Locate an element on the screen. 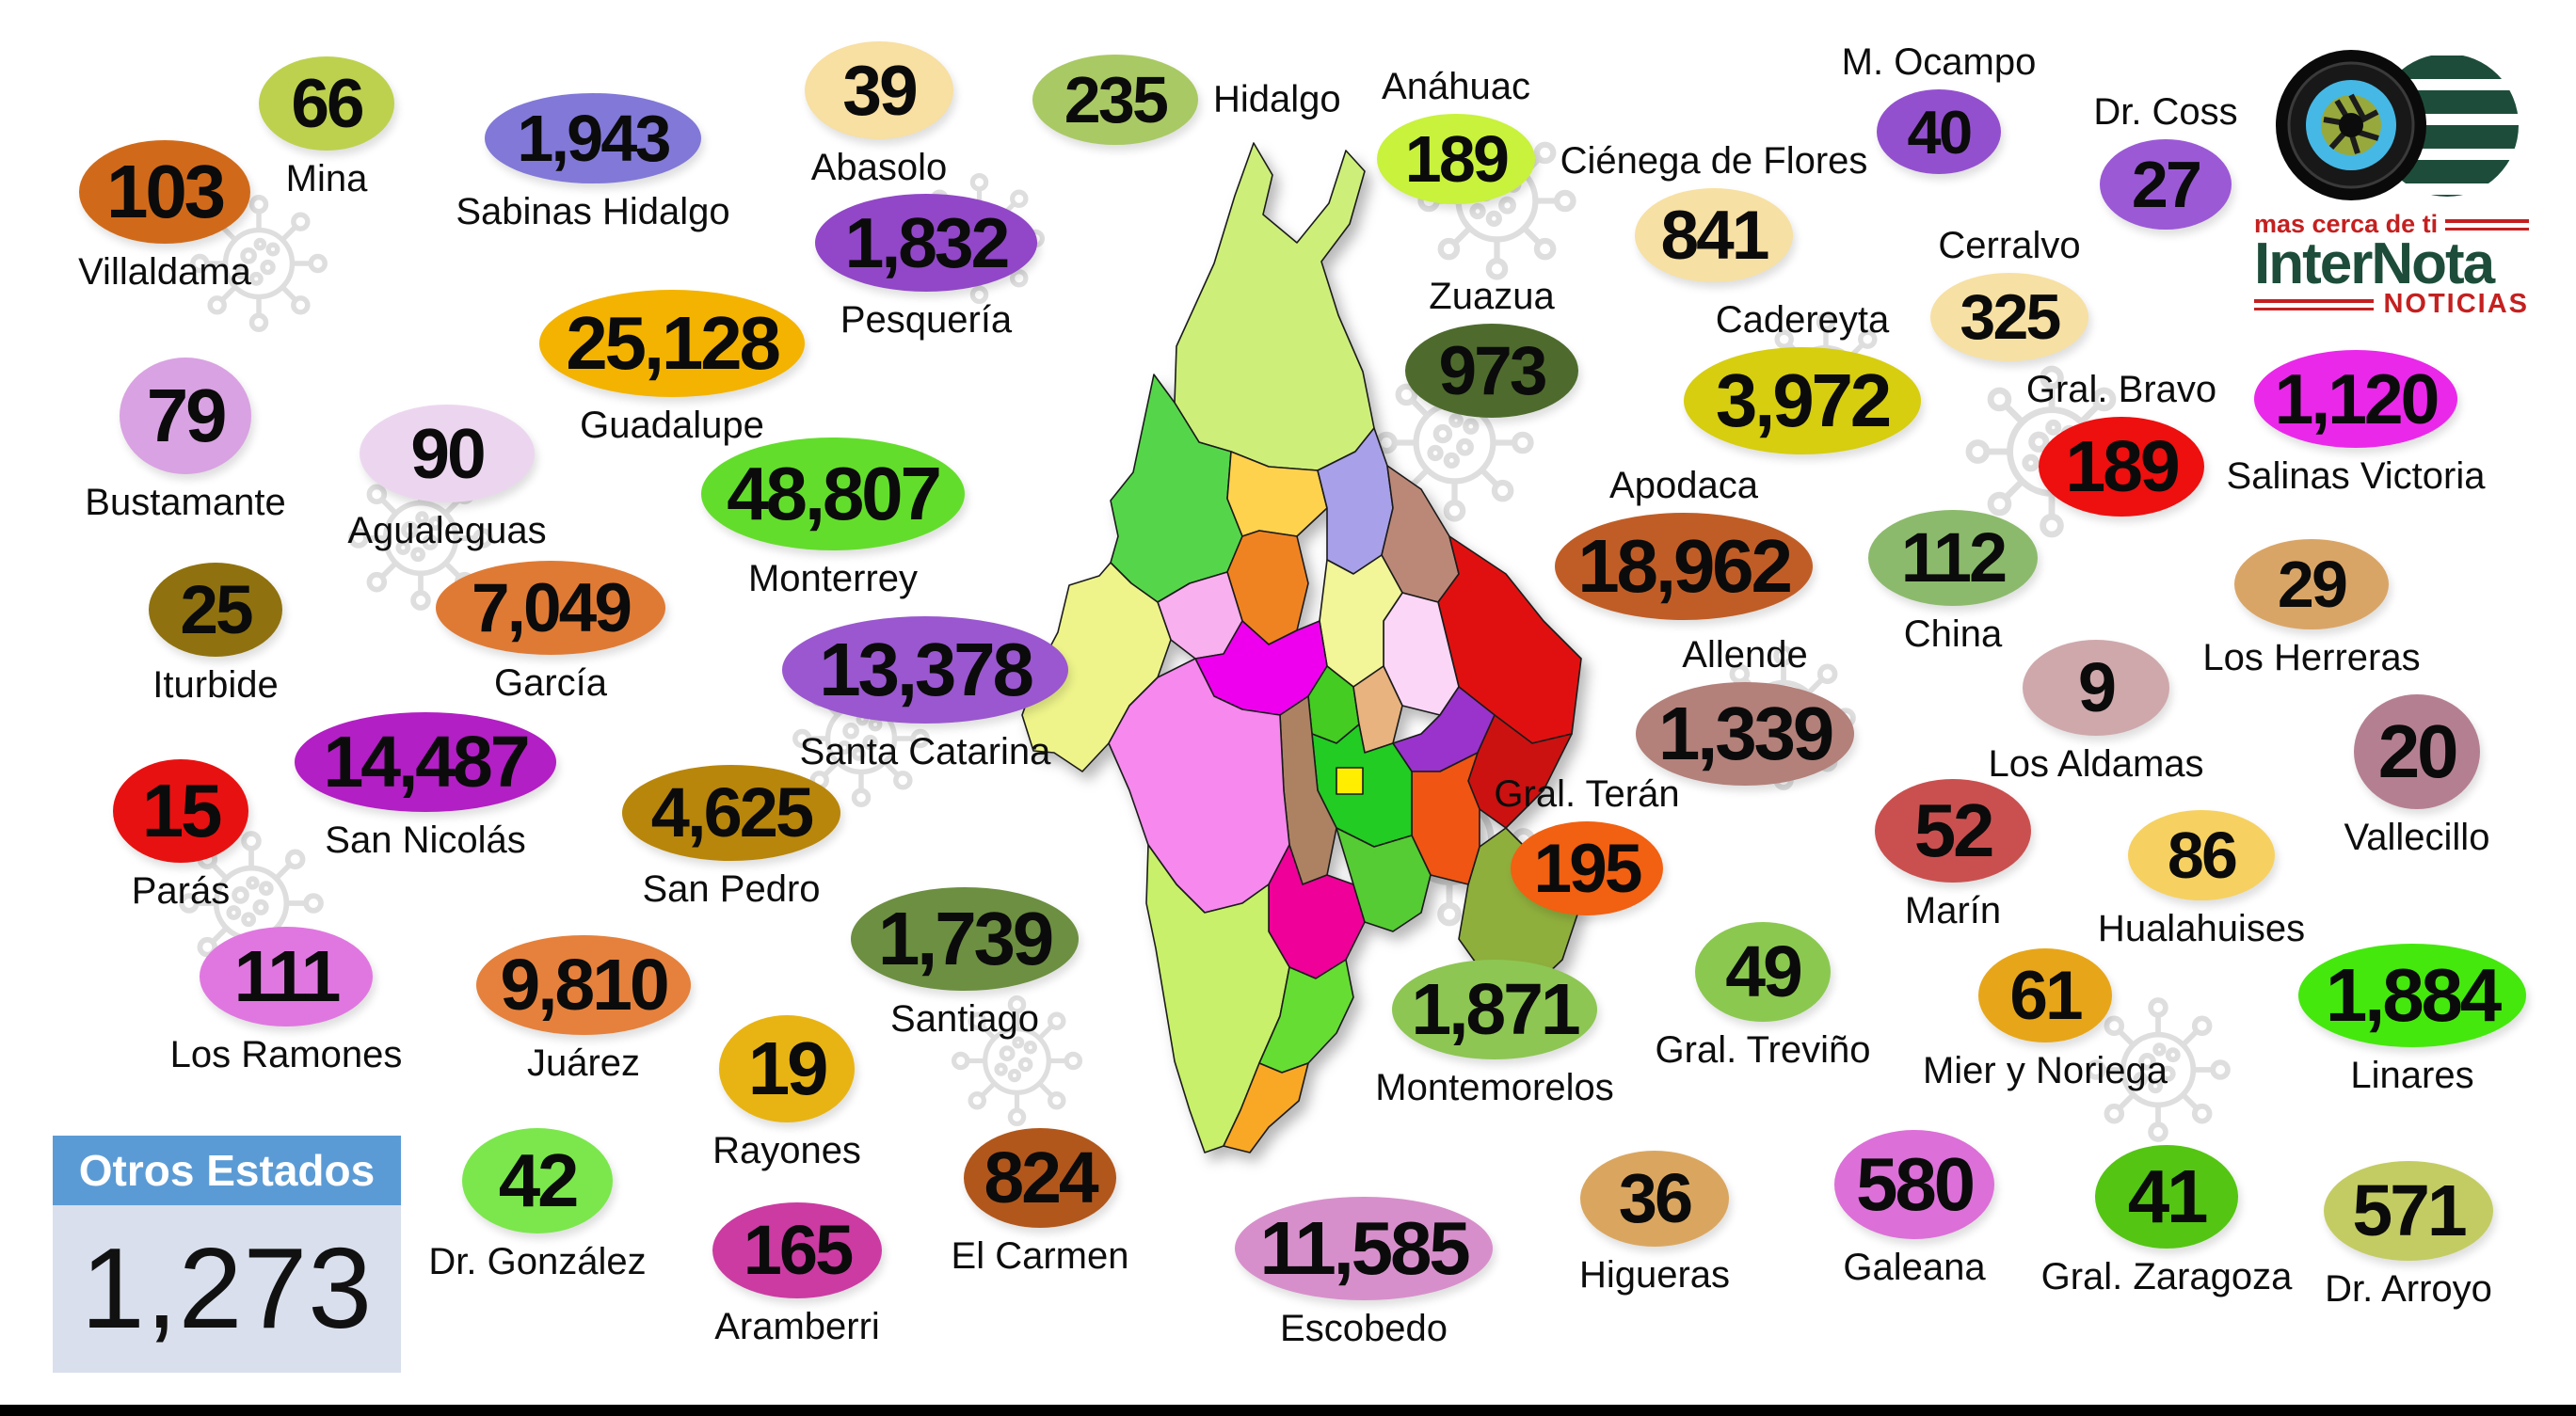 Image resolution: width=2576 pixels, height=1416 pixels. municipality-bubble: 580 Galeana is located at coordinates (1914, 1209).